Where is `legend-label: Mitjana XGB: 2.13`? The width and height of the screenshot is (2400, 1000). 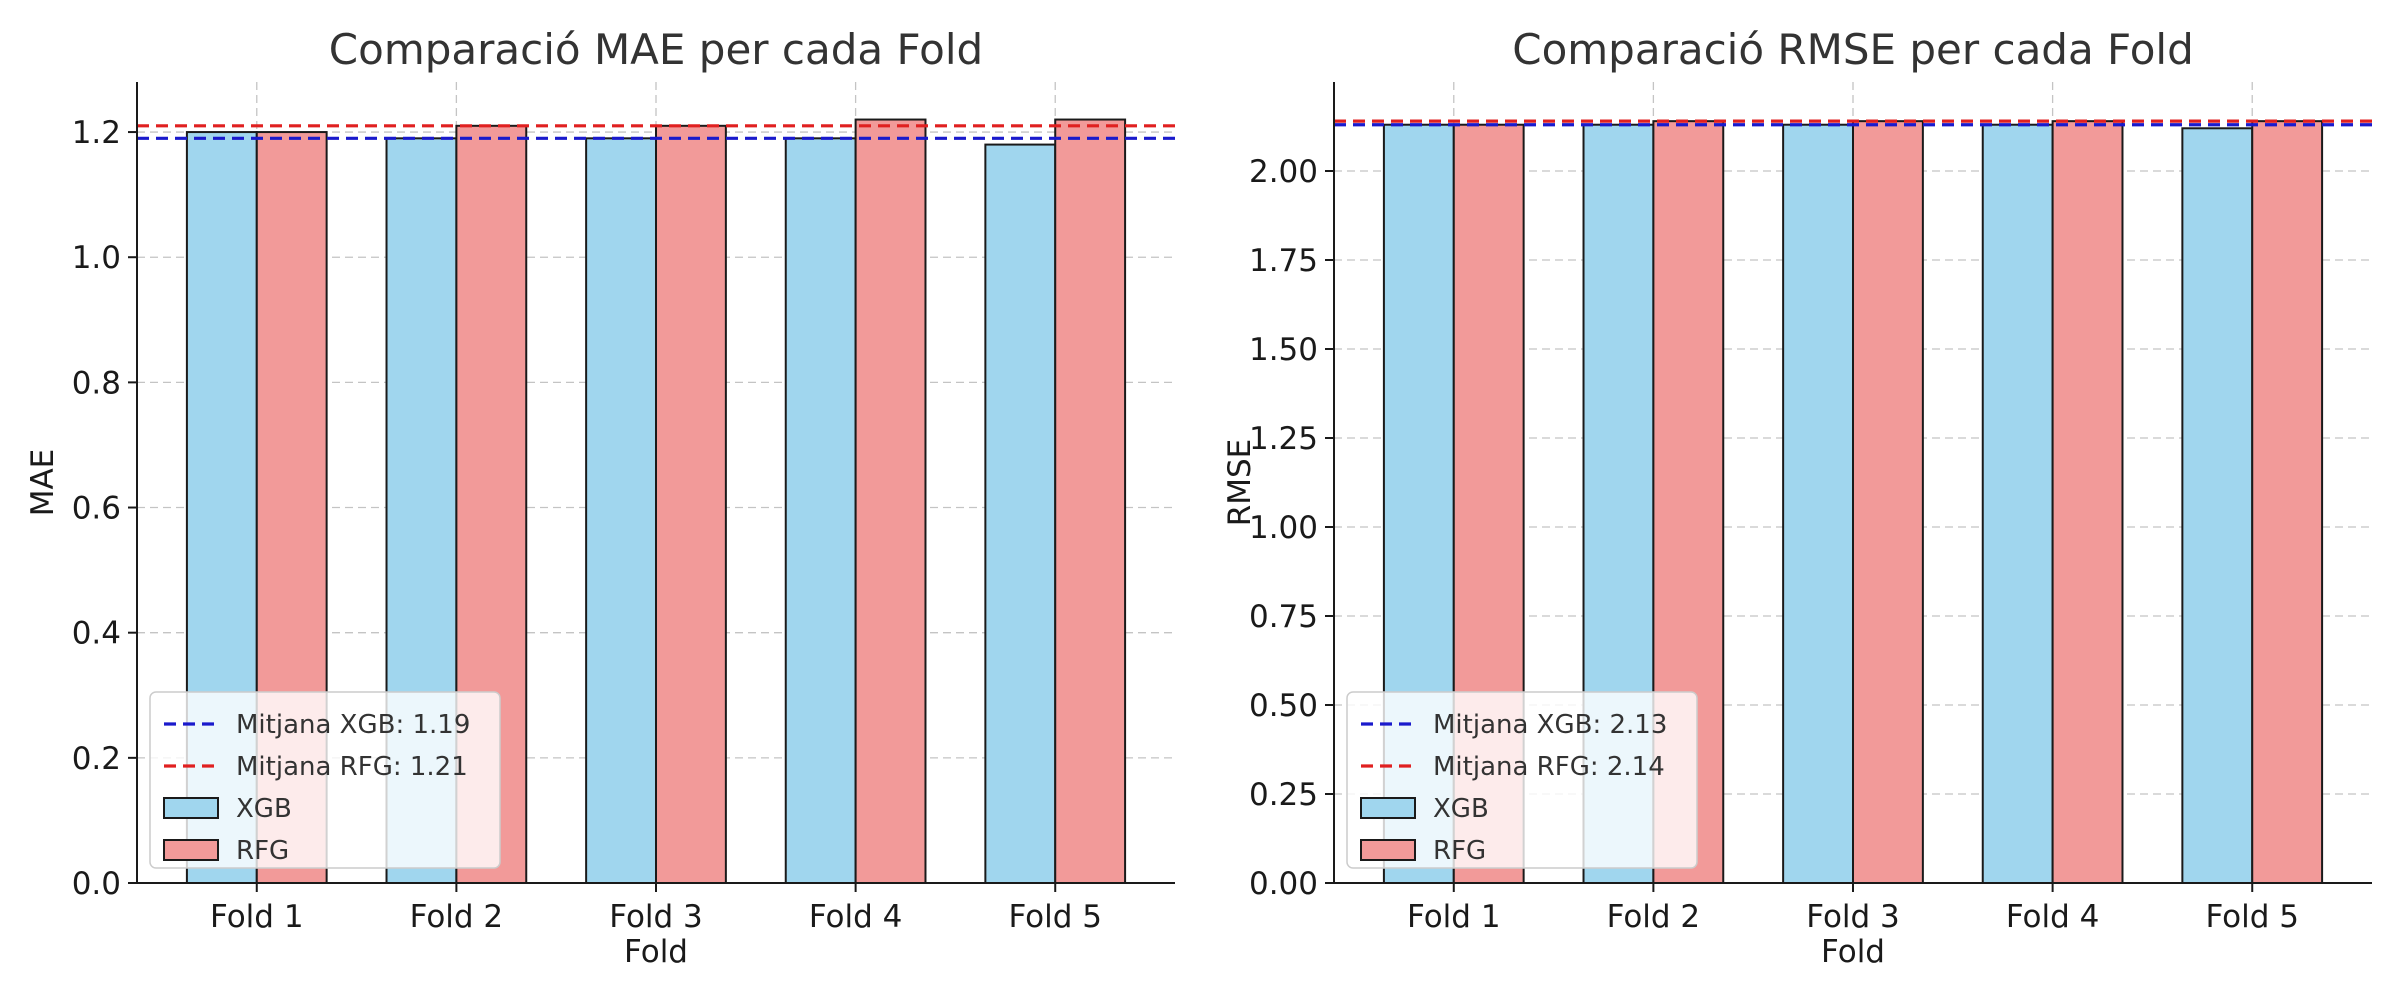
legend-label: Mitjana XGB: 2.13 is located at coordinates (1550, 725).